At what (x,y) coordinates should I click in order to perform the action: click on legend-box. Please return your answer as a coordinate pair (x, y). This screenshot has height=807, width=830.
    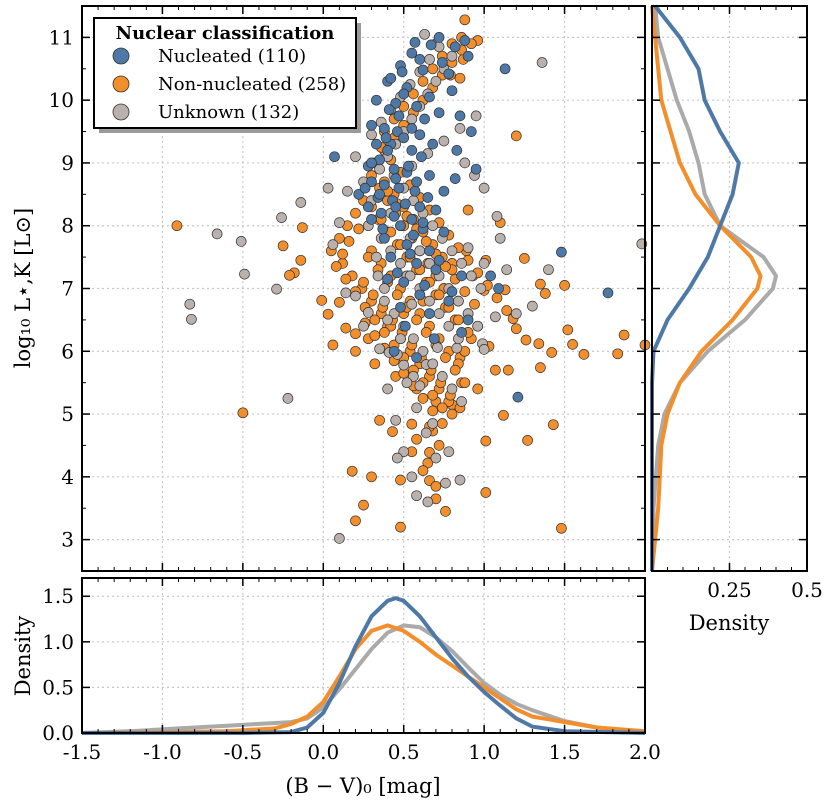
    Looking at the image, I should click on (225, 73).